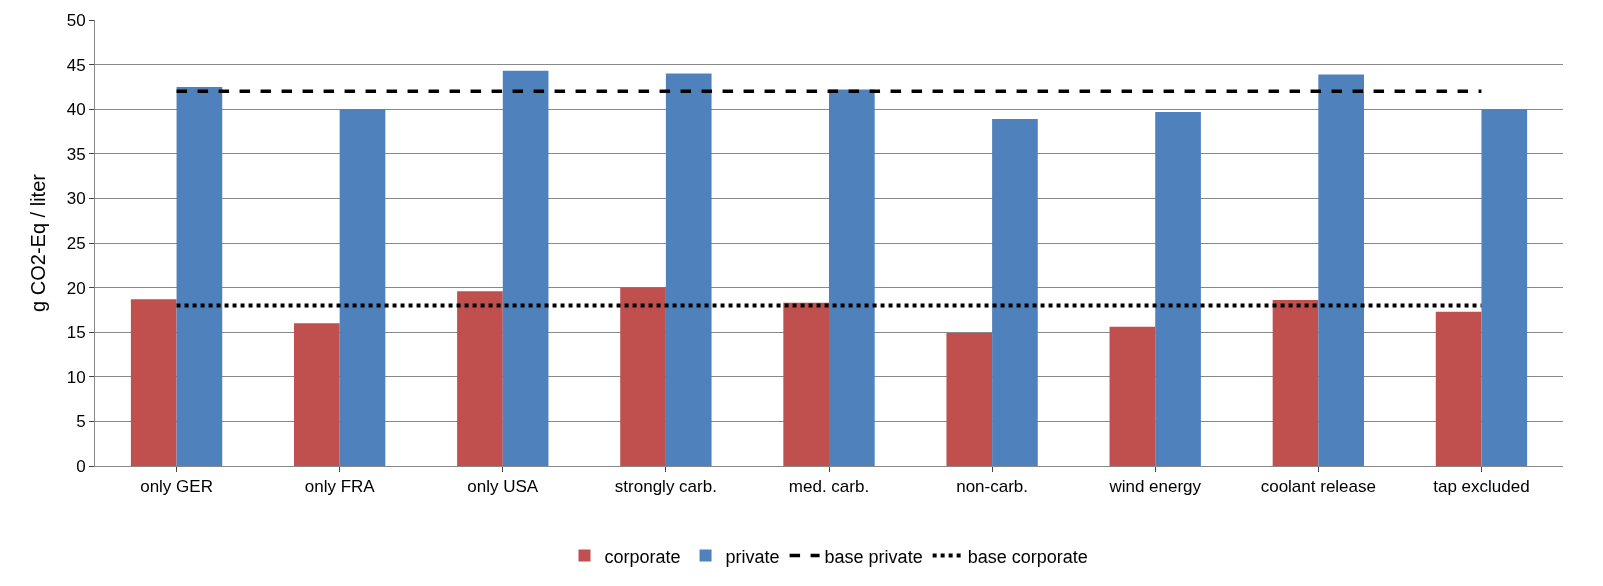  What do you see at coordinates (81, 466) in the screenshot?
I see `y-tick-label: 0` at bounding box center [81, 466].